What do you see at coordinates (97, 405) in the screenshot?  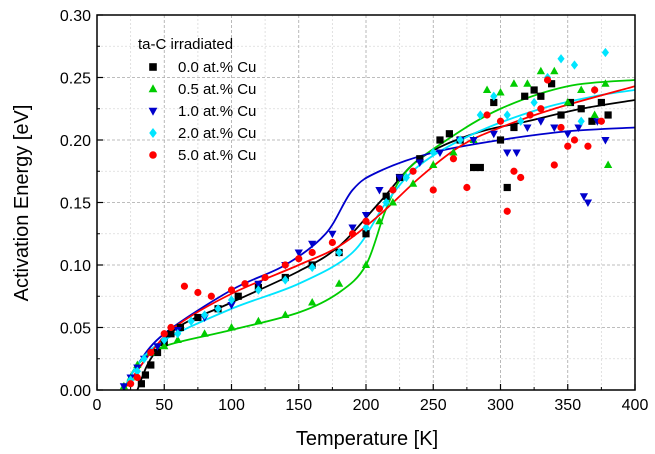 I see `x-tick-label: 0` at bounding box center [97, 405].